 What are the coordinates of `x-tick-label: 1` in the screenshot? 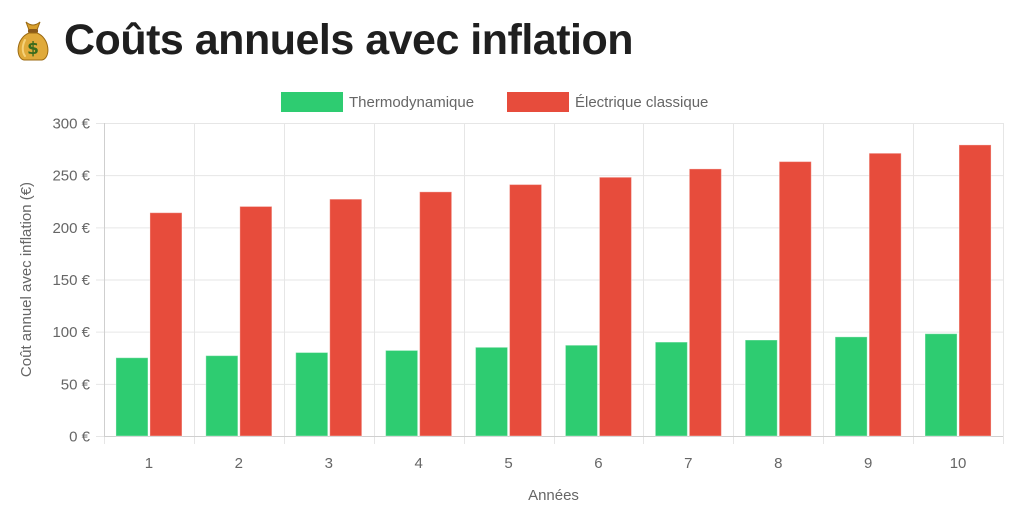 It's located at (149, 463).